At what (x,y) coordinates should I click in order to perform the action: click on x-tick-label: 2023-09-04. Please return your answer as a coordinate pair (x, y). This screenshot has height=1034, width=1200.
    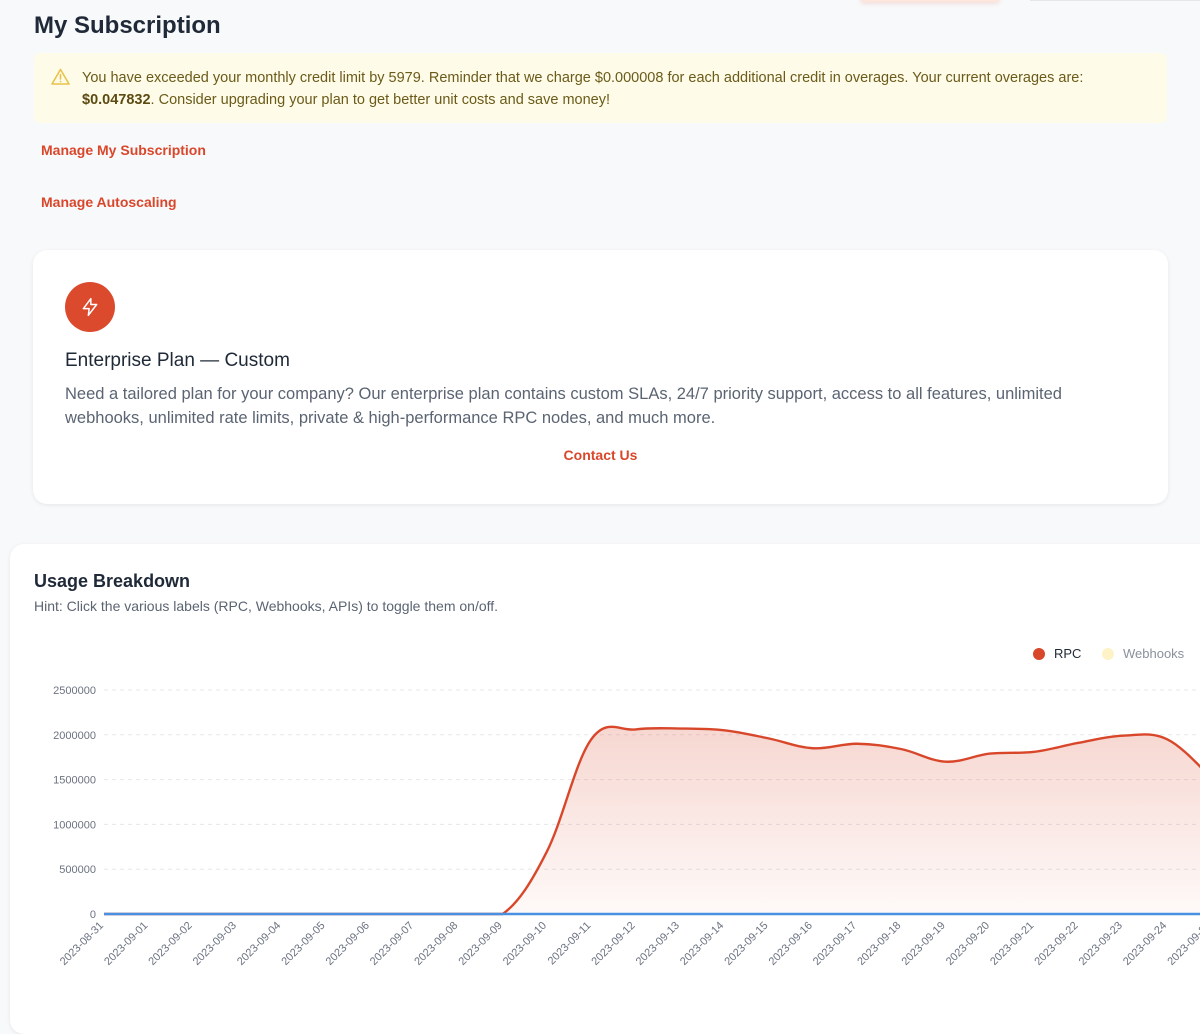
    Looking at the image, I should click on (259, 944).